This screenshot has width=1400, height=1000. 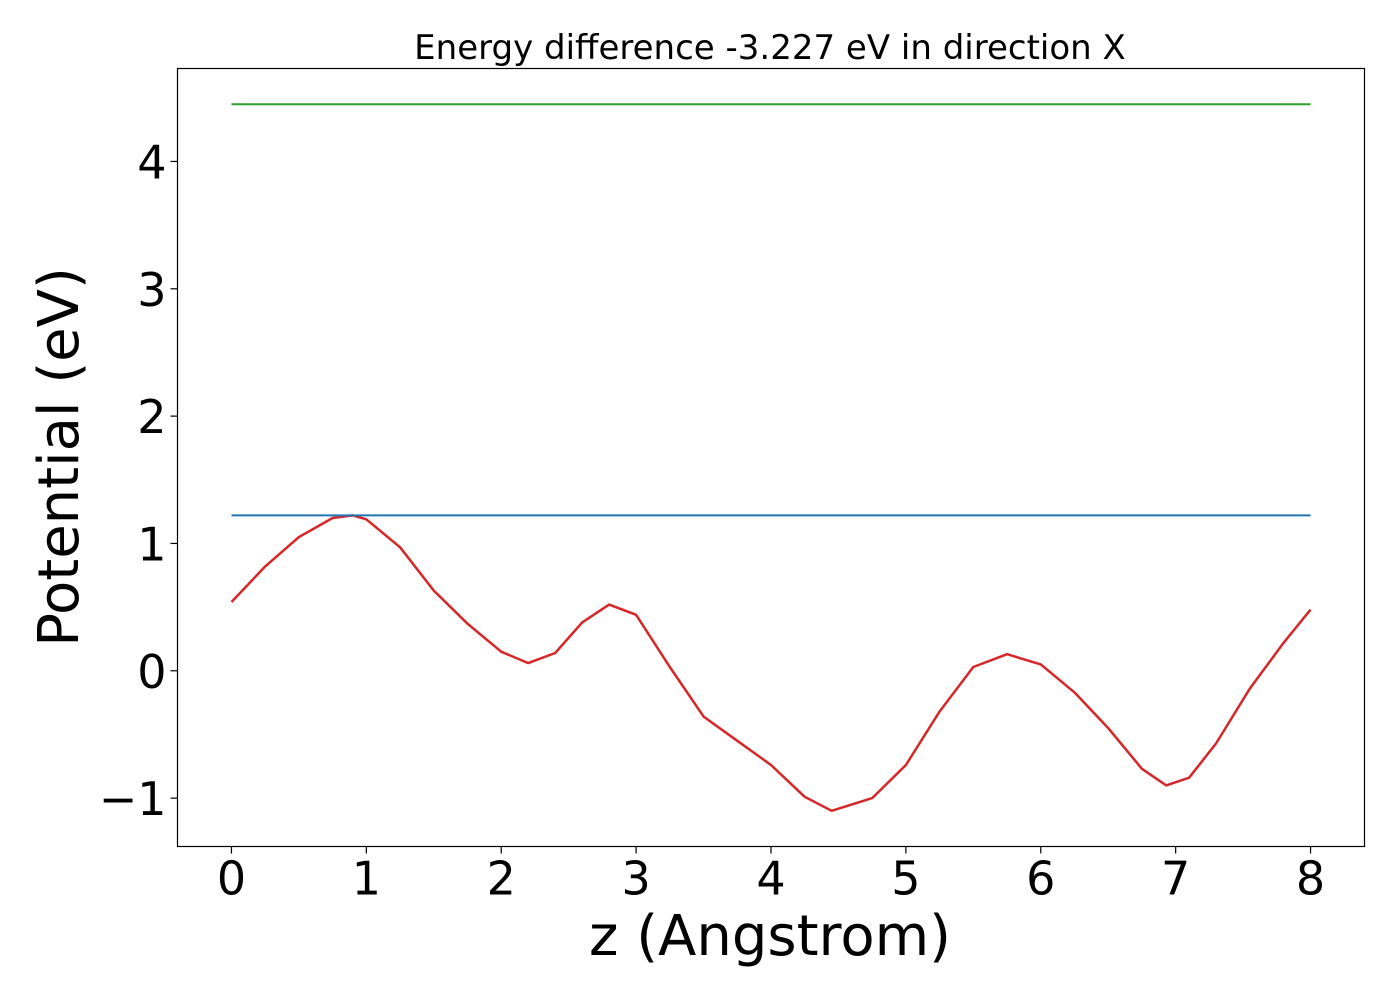 What do you see at coordinates (635, 879) in the screenshot?
I see `x-tick-label: 3` at bounding box center [635, 879].